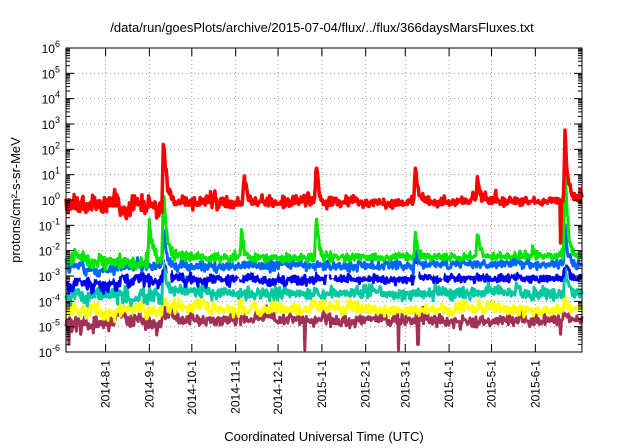 The image size is (640, 448). Describe the element at coordinates (366, 384) in the screenshot. I see `x-tick-label: 2015-2-1` at that location.